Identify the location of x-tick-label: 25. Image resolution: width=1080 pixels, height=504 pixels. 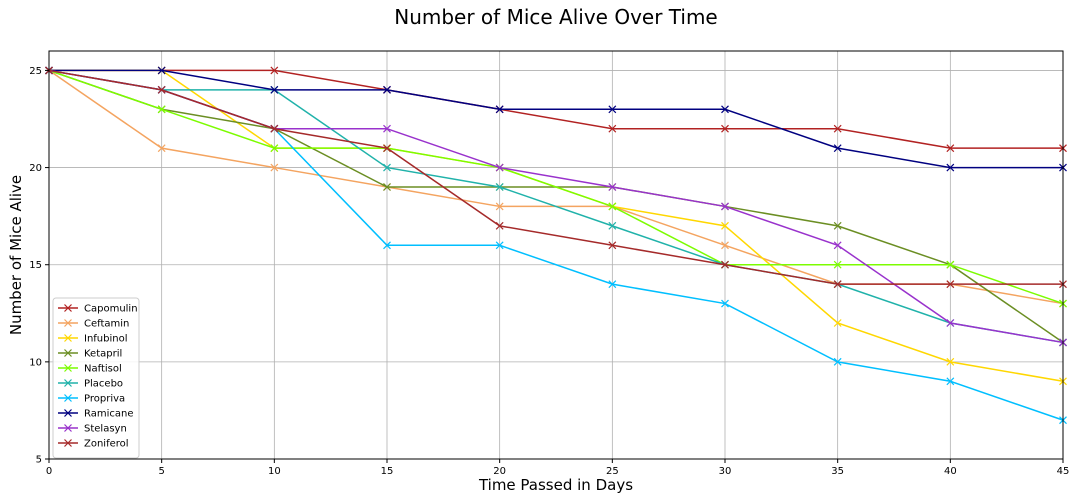
(612, 471).